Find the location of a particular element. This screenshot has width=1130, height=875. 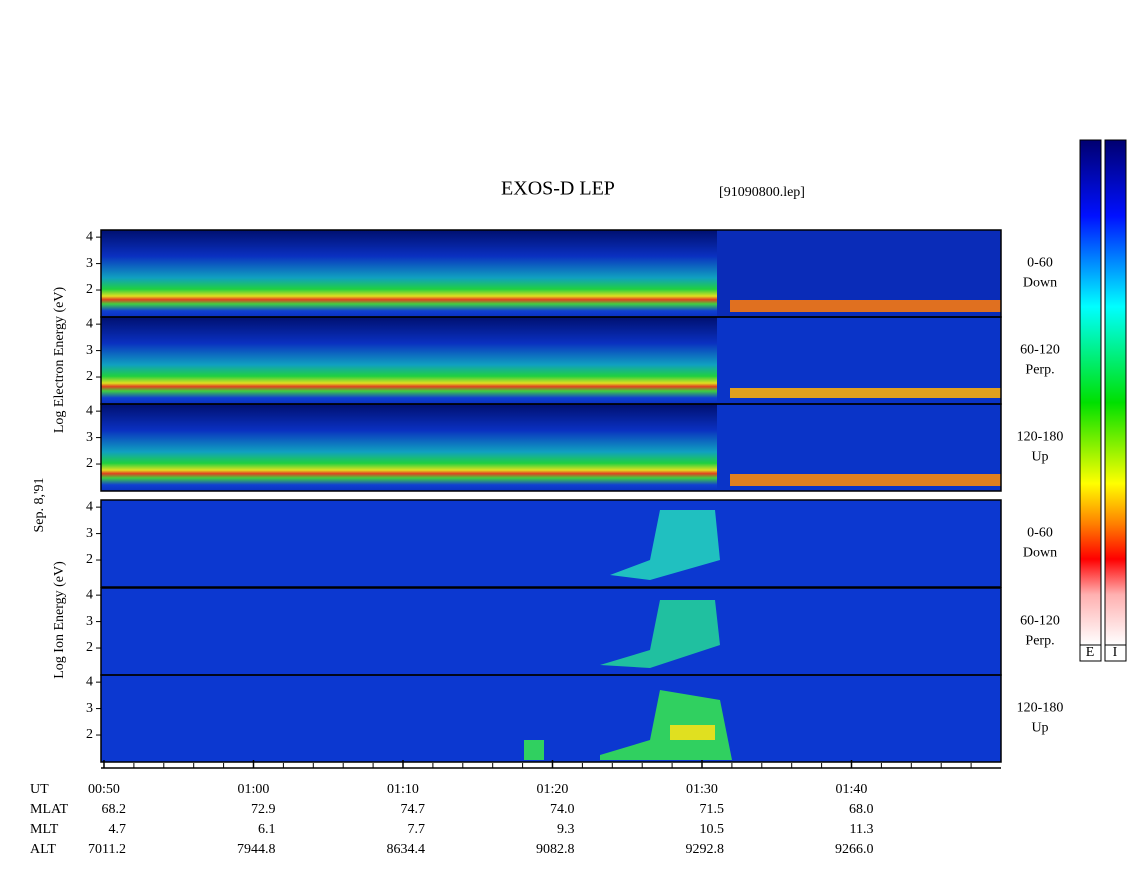

ephemeris-value: 74.0 is located at coordinates (562, 809).